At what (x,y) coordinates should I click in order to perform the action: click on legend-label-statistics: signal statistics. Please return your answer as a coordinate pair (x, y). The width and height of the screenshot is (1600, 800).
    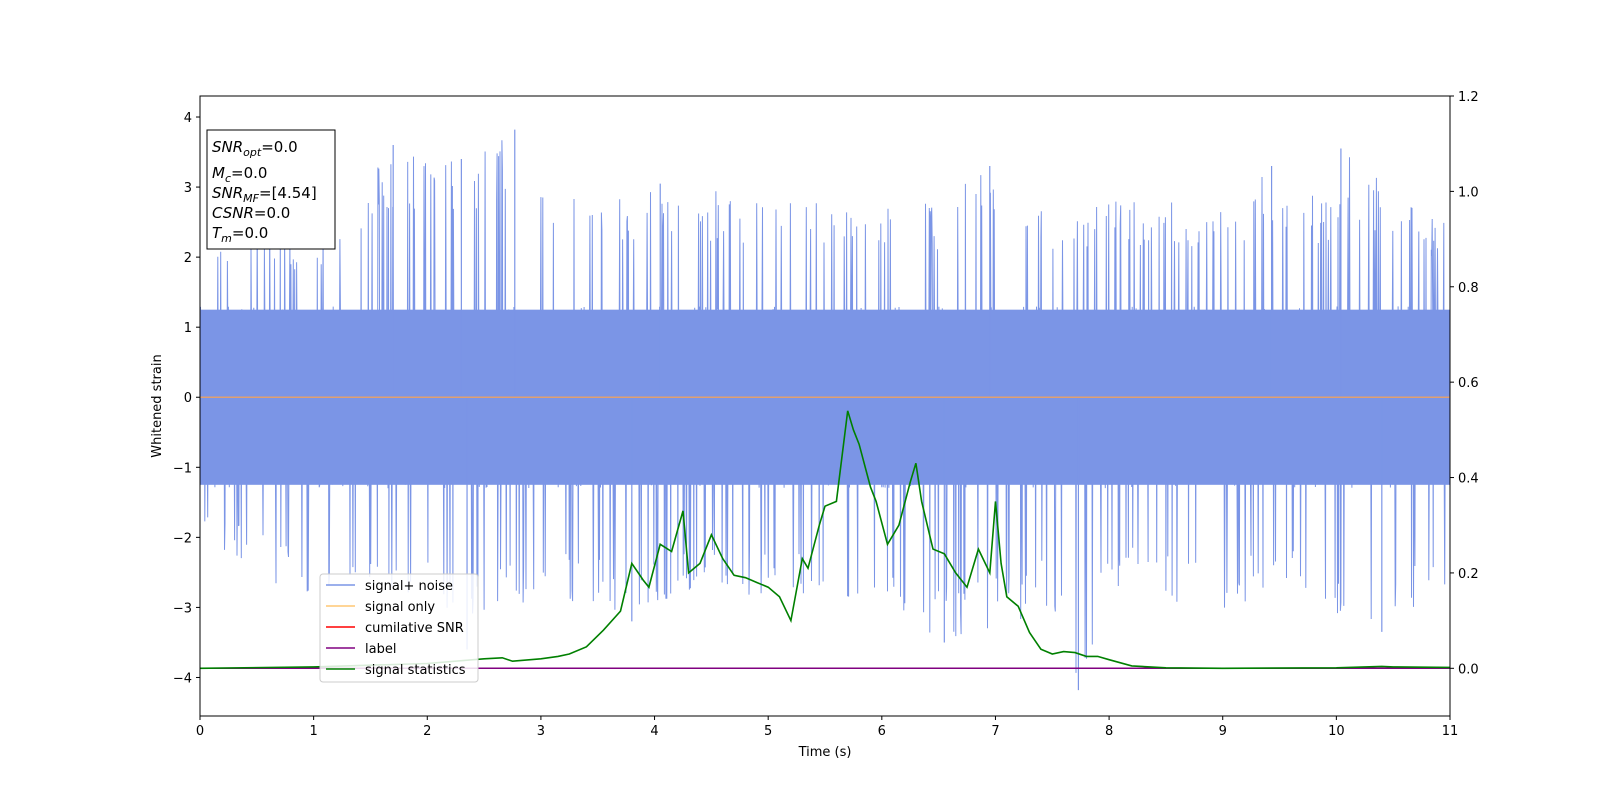
    Looking at the image, I should click on (415, 670).